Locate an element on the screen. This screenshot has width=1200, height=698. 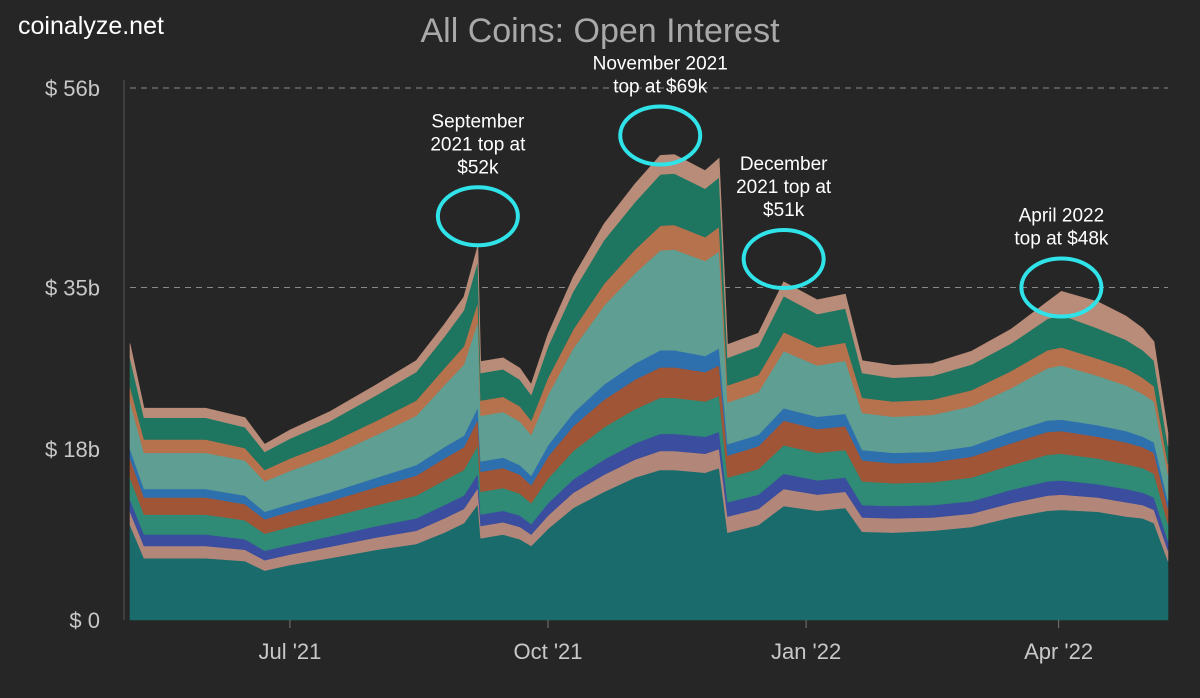
peak-annotation-label: September 2021 top at $52k is located at coordinates (478, 144).